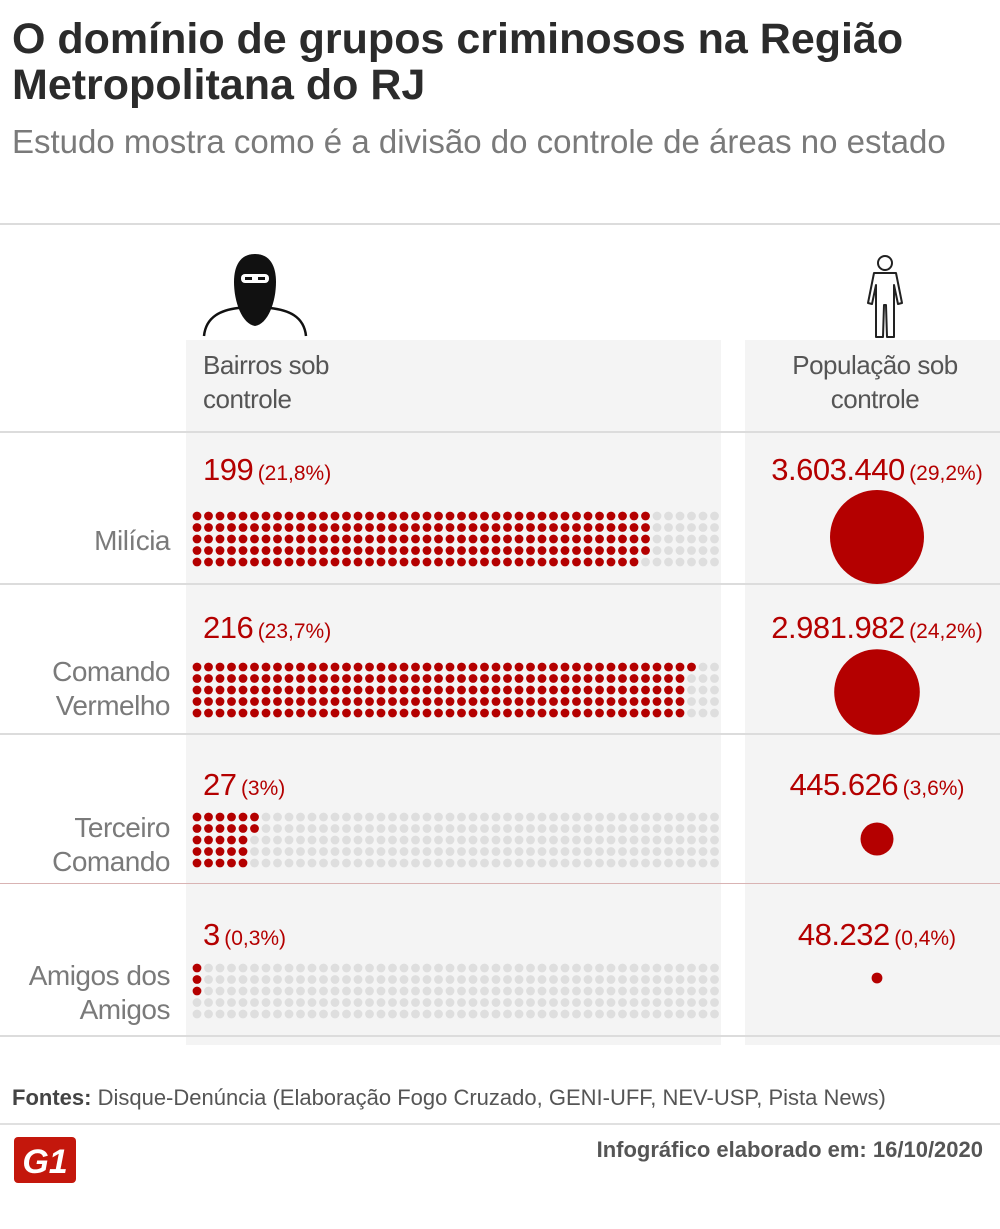  Describe the element at coordinates (946, 631) in the screenshot. I see `populacao-percent: (24,2%)` at that location.